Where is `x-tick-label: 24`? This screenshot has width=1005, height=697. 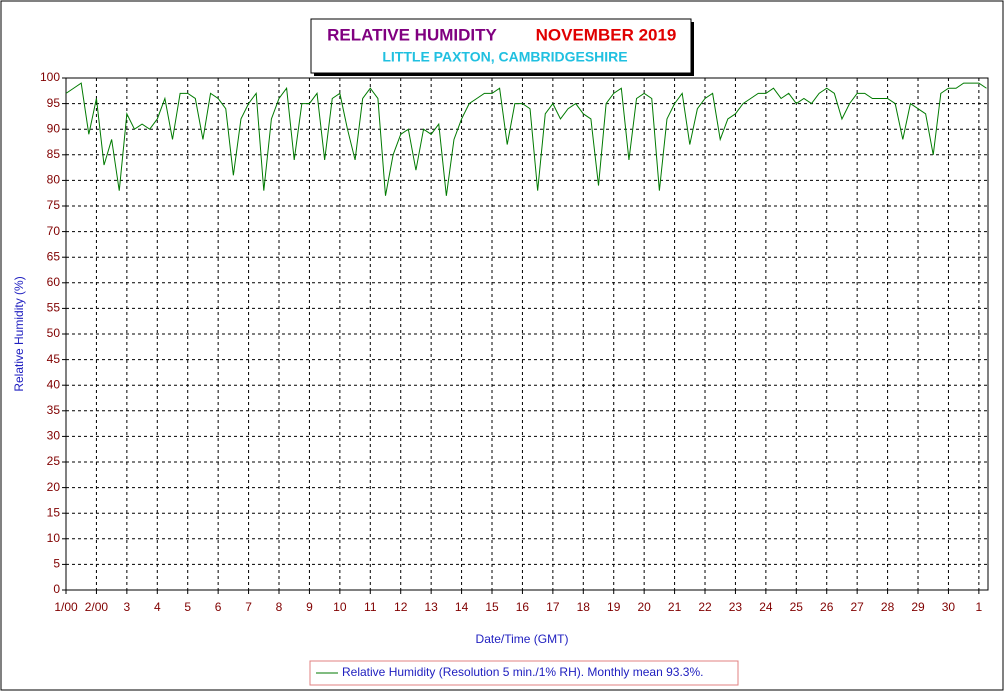 x-tick-label: 24 is located at coordinates (766, 607).